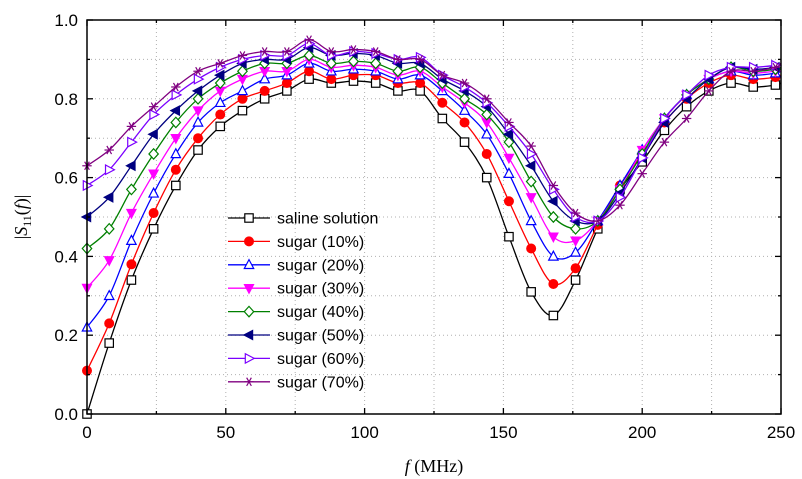 This screenshot has height=479, width=802. What do you see at coordinates (320, 242) in the screenshot?
I see `legend-label: sugar (10%)` at bounding box center [320, 242].